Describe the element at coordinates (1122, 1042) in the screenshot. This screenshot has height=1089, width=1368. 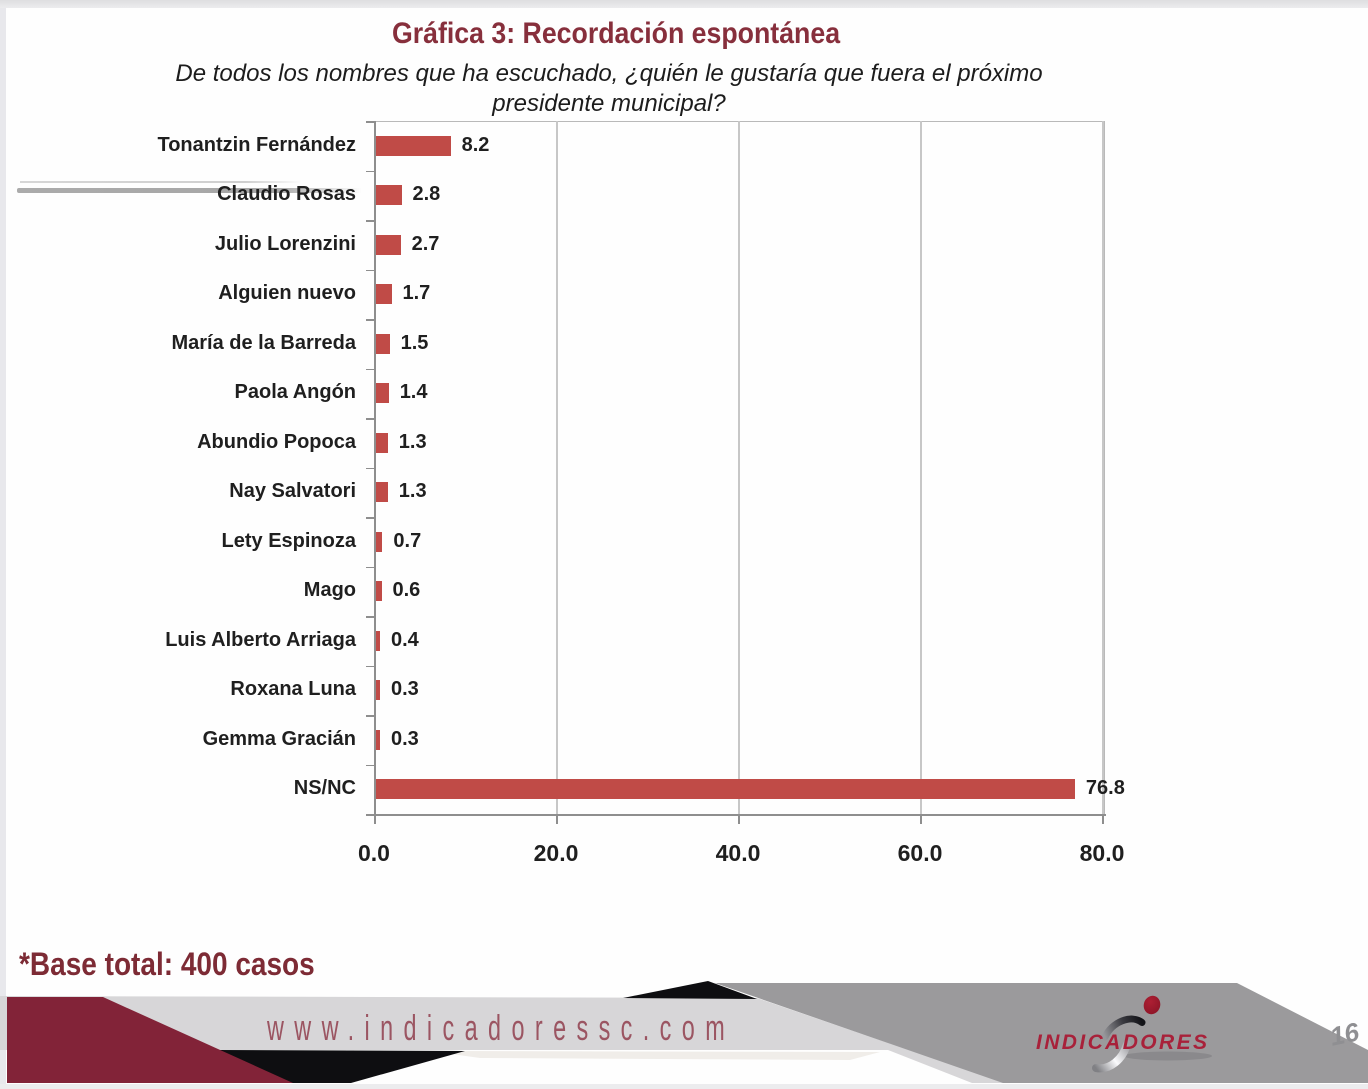
I see `svg-text: INDICADORES` at that location.